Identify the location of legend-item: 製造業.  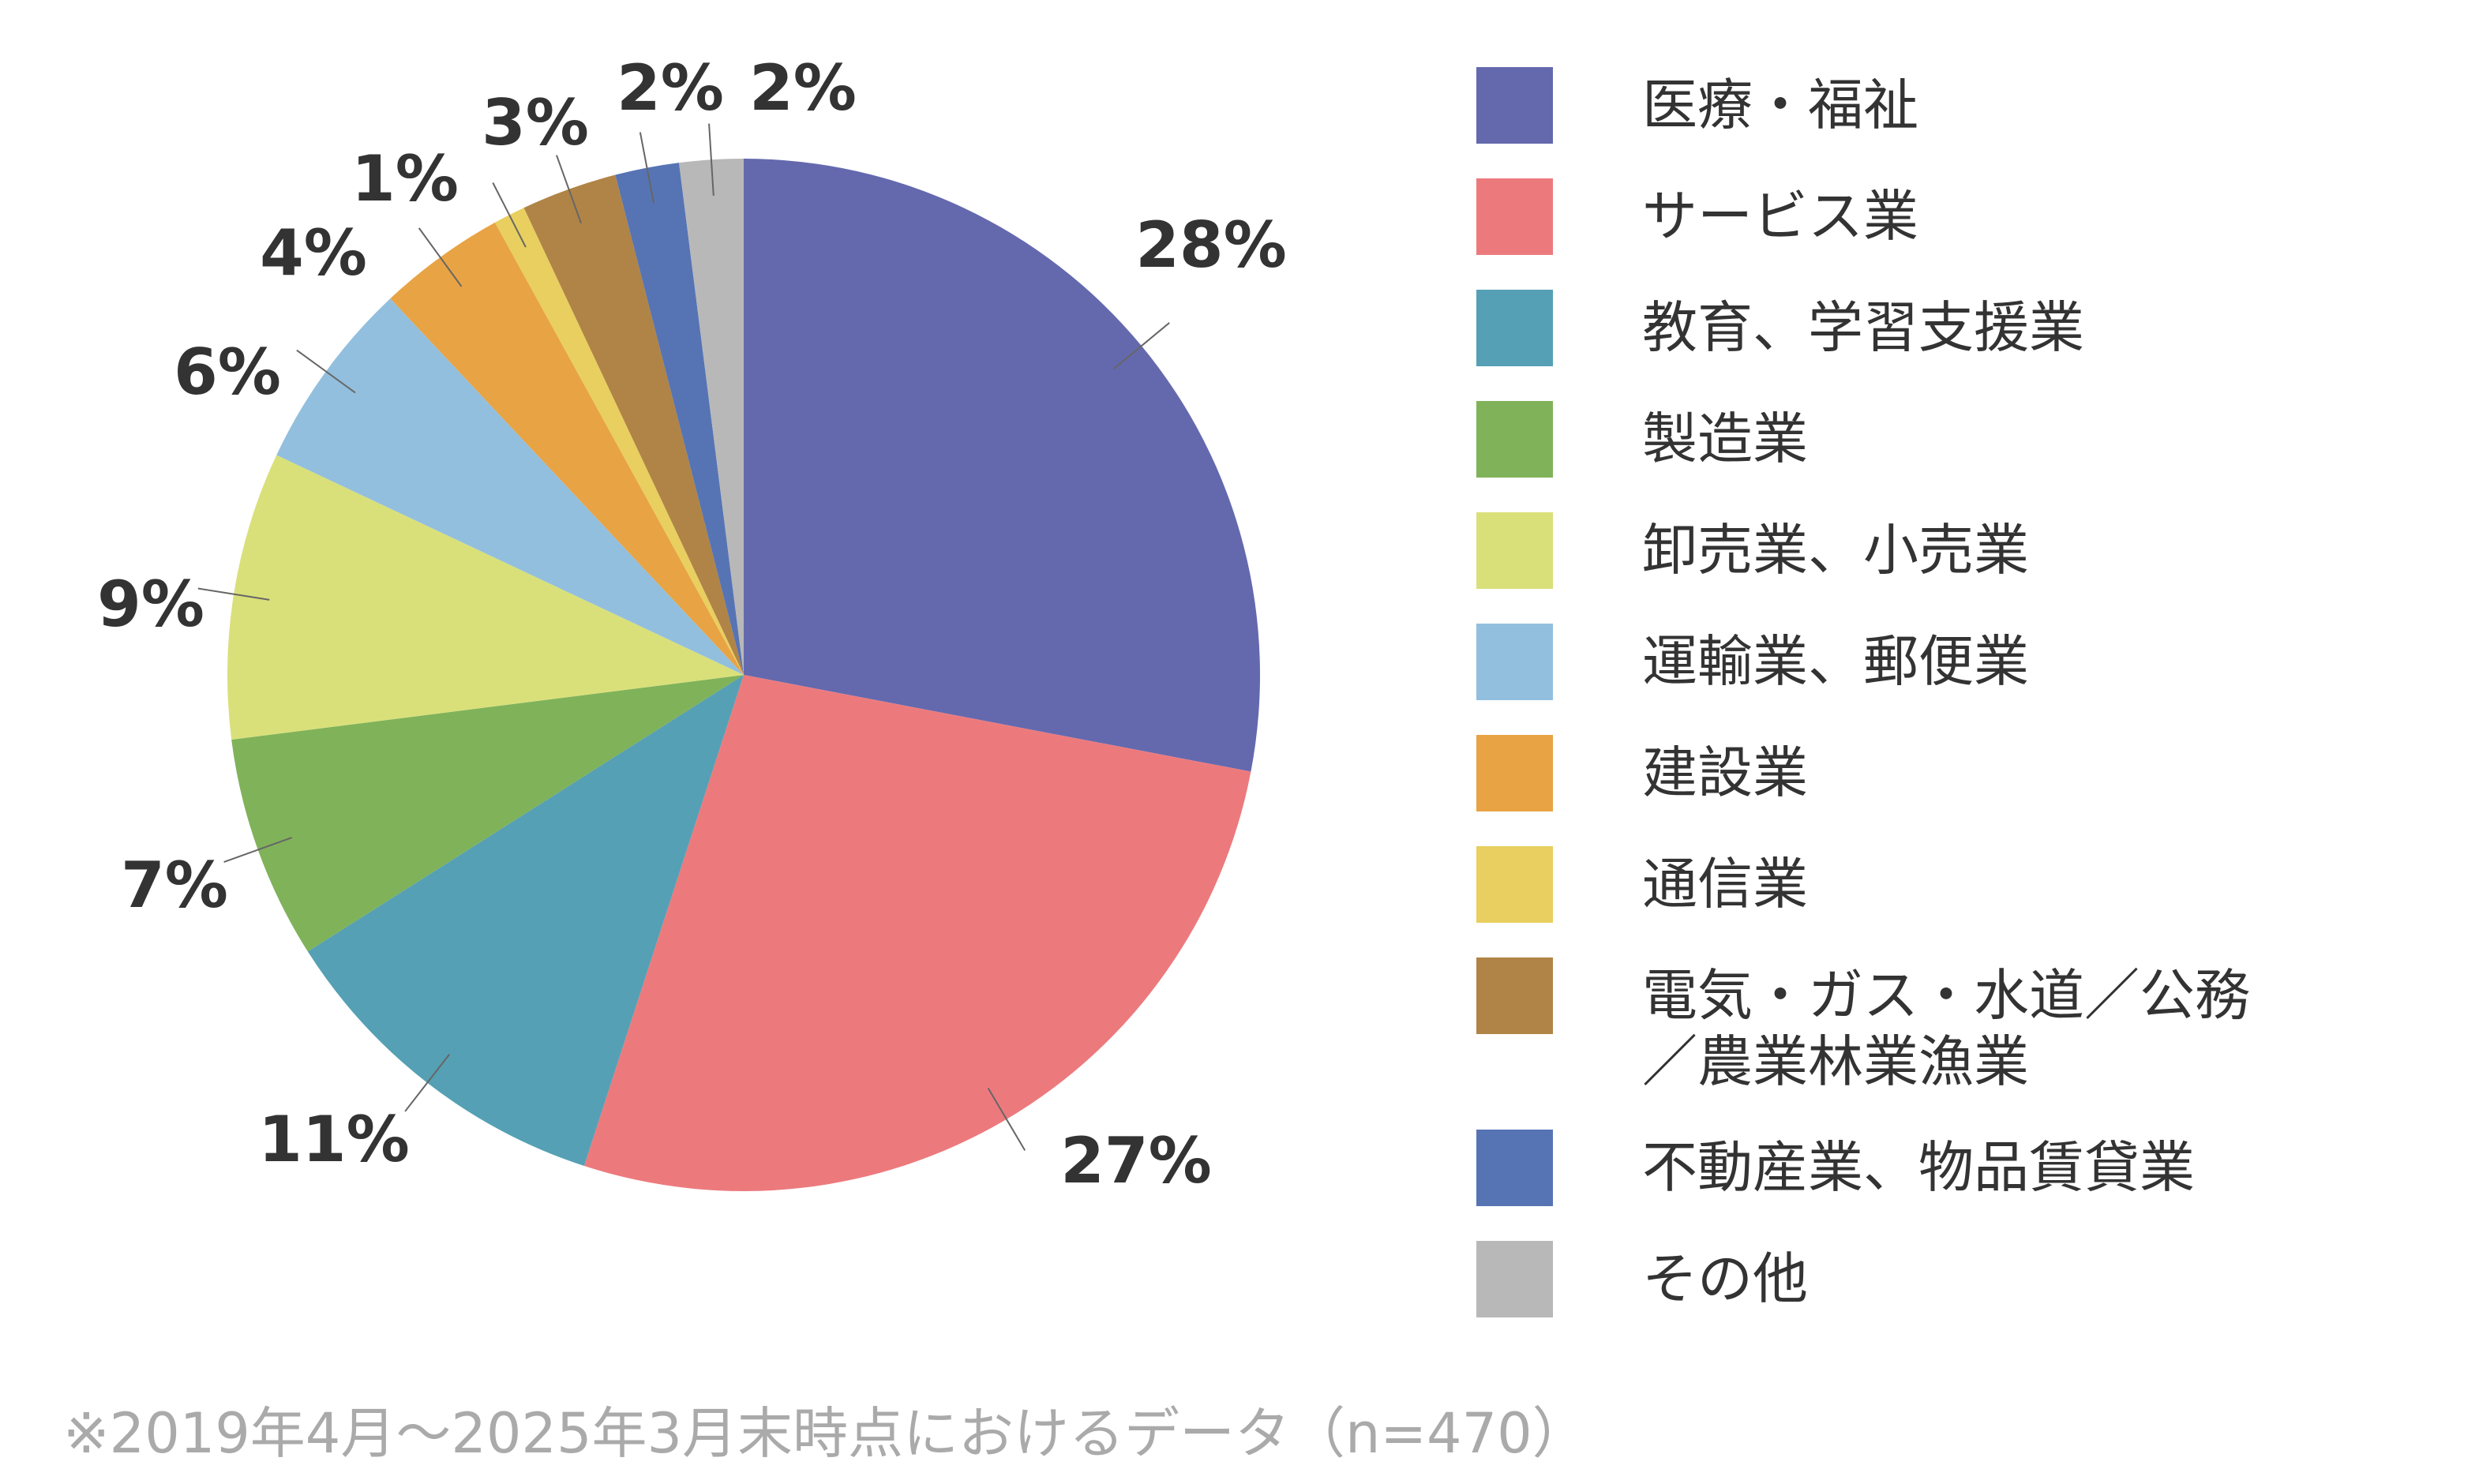
(1950, 439).